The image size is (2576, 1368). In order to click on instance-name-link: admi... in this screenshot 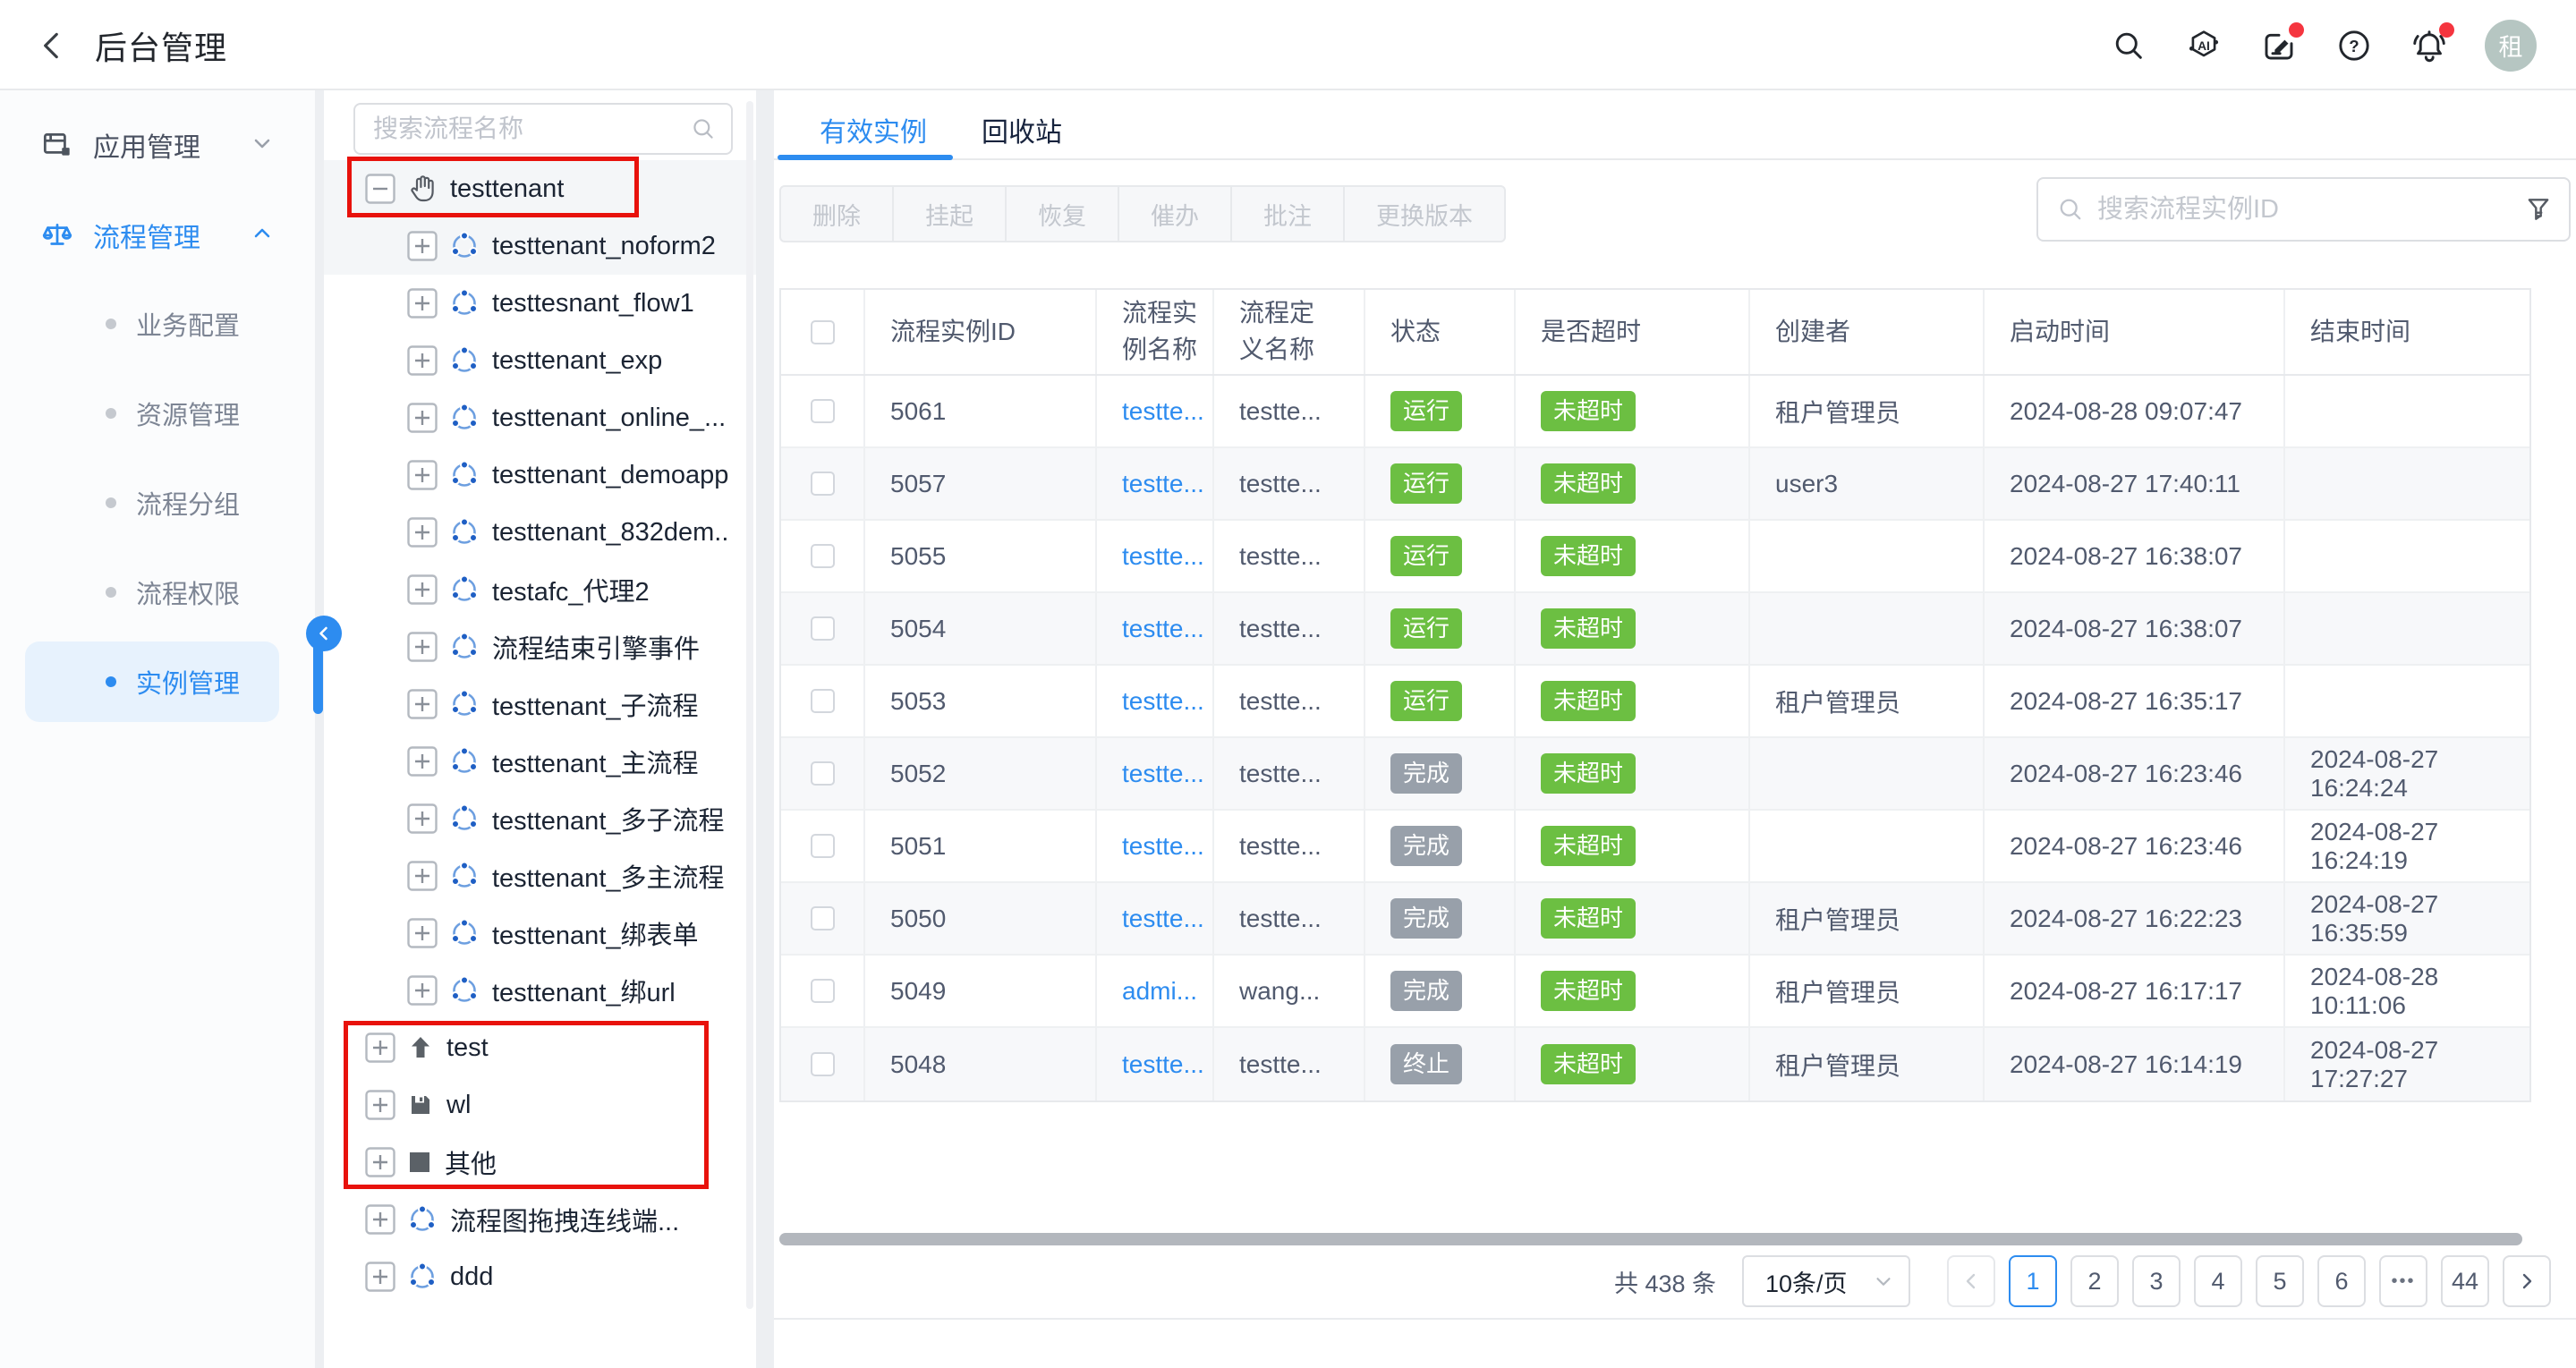, I will do `click(1155, 991)`.